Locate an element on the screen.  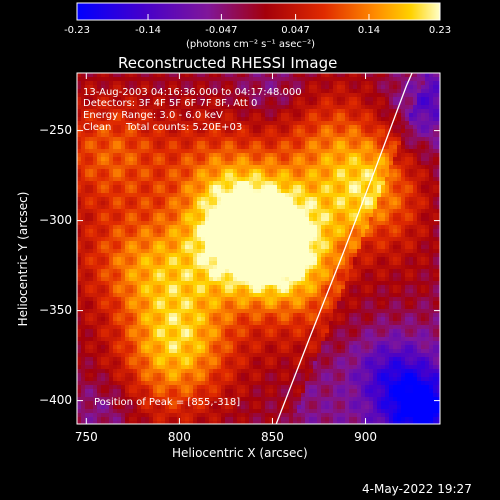
plot-title: Reconstructed RHESSI Image is located at coordinates (228, 63).